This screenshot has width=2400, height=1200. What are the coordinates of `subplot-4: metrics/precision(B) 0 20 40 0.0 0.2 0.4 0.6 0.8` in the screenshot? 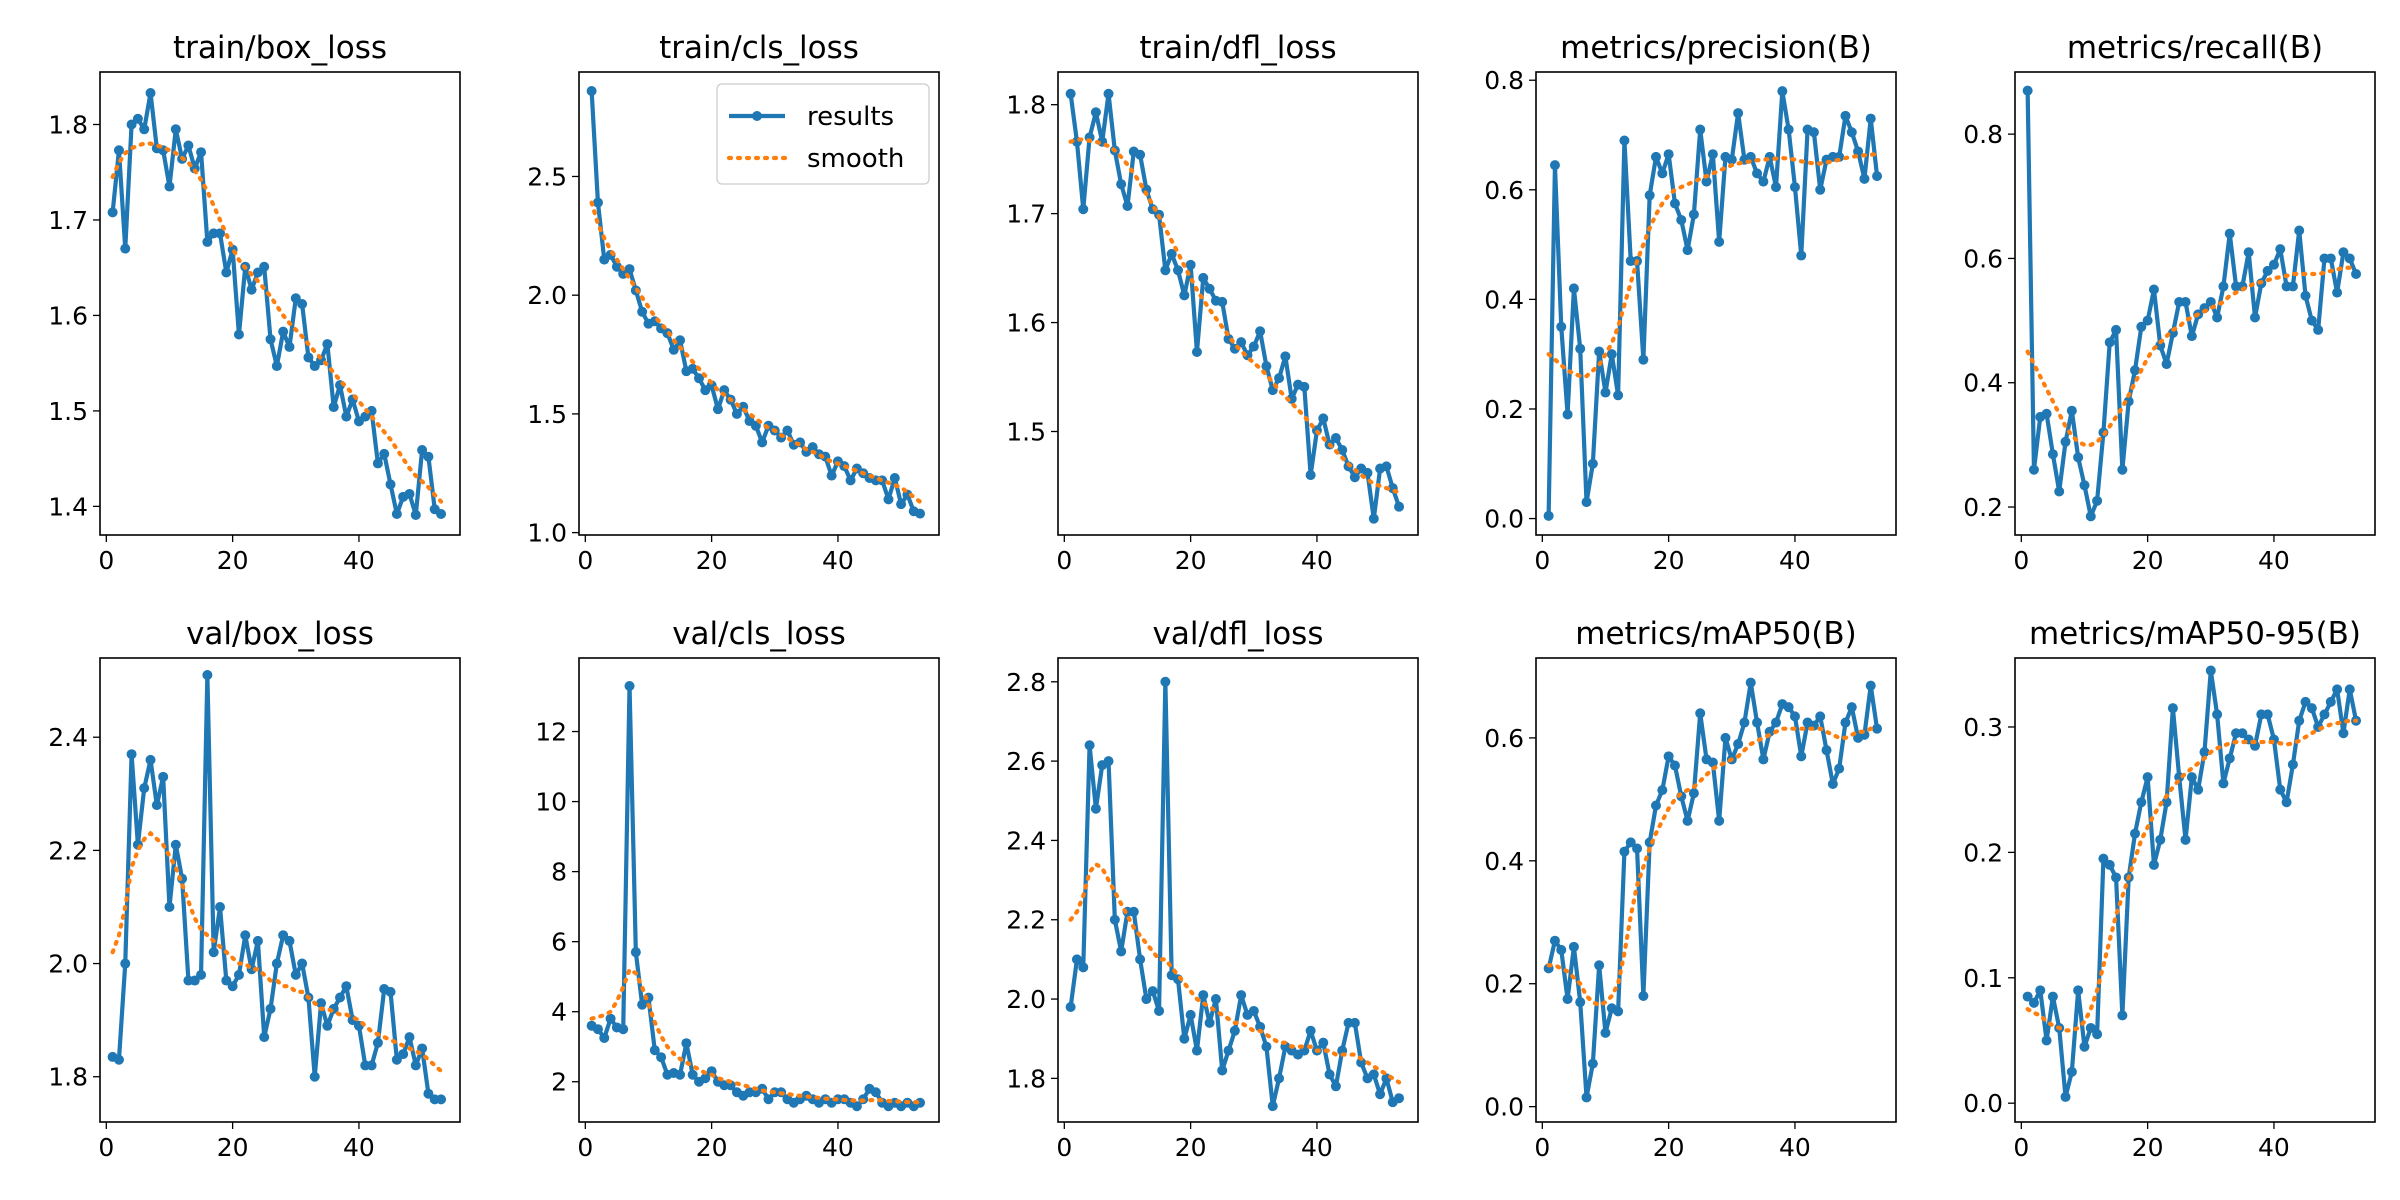 It's located at (1690, 302).